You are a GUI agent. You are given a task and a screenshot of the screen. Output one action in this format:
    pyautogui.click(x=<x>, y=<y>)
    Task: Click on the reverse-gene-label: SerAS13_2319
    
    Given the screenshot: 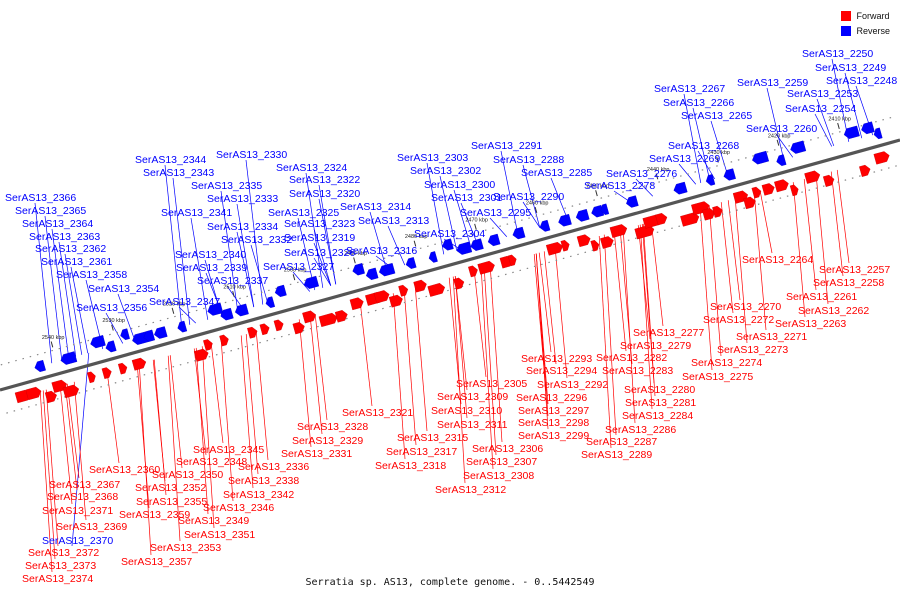 What is the action you would take?
    pyautogui.click(x=319, y=238)
    